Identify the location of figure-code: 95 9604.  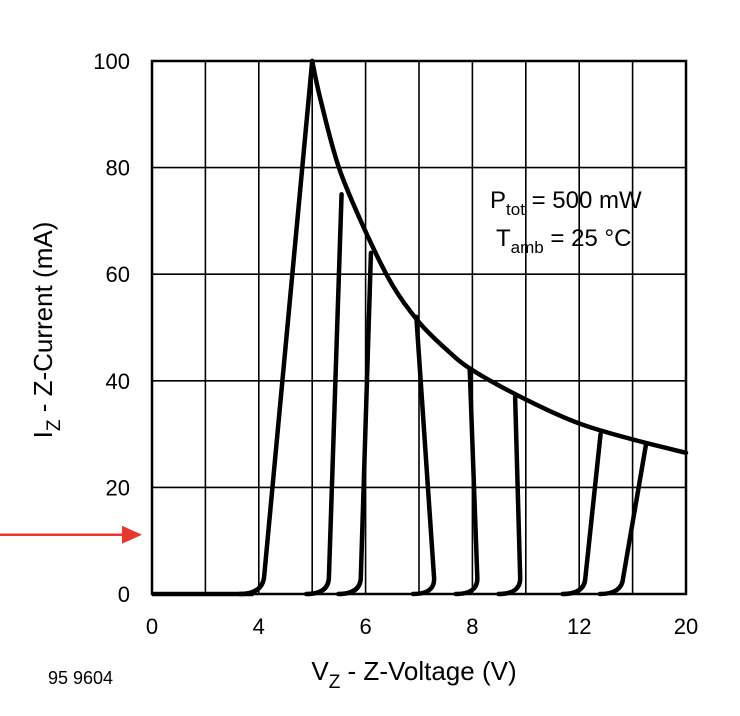
(80, 678).